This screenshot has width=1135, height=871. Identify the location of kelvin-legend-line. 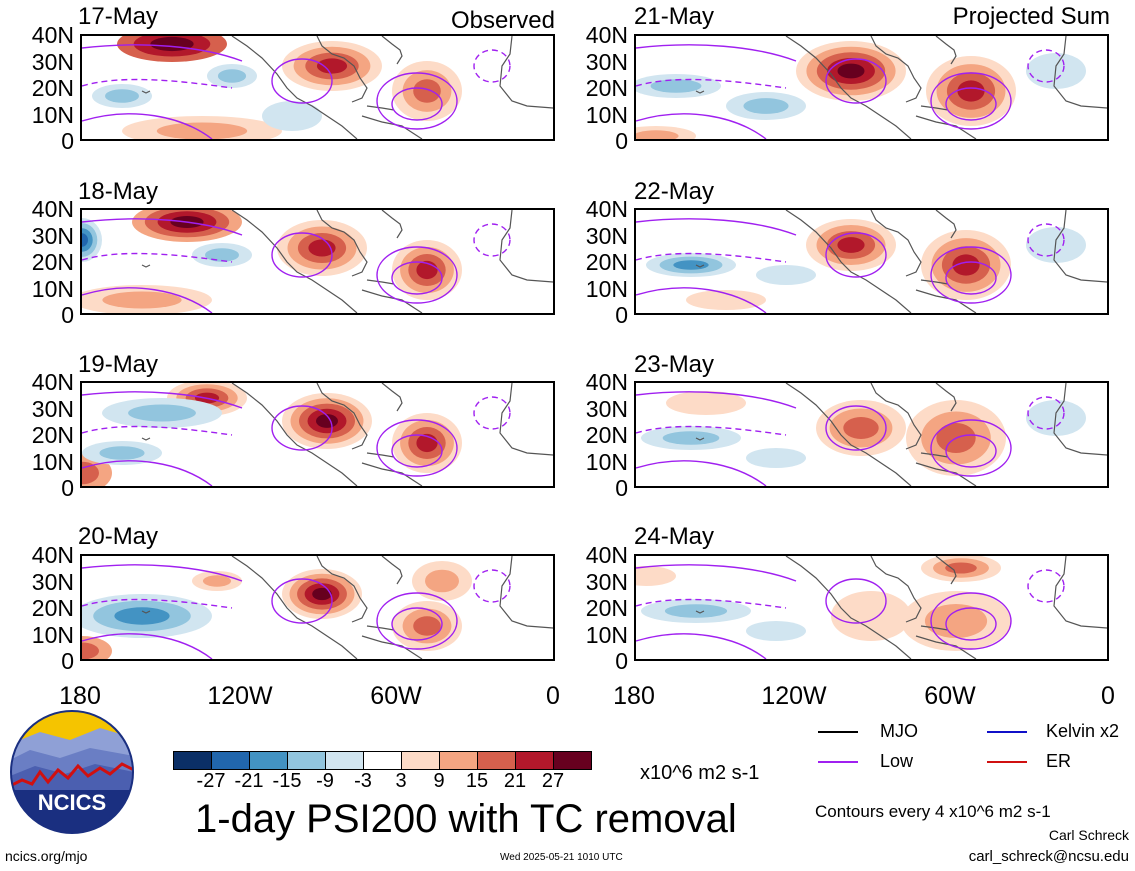
(1007, 732).